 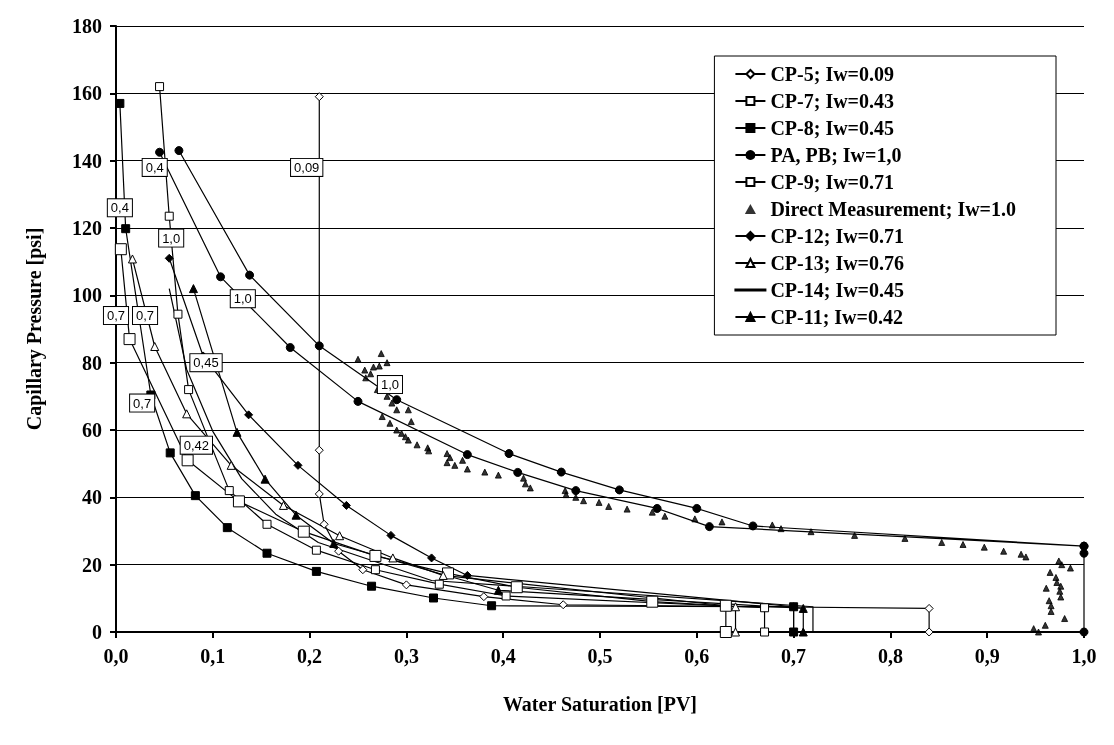 What do you see at coordinates (600, 656) in the screenshot?
I see `x-tick-label: 0,5` at bounding box center [600, 656].